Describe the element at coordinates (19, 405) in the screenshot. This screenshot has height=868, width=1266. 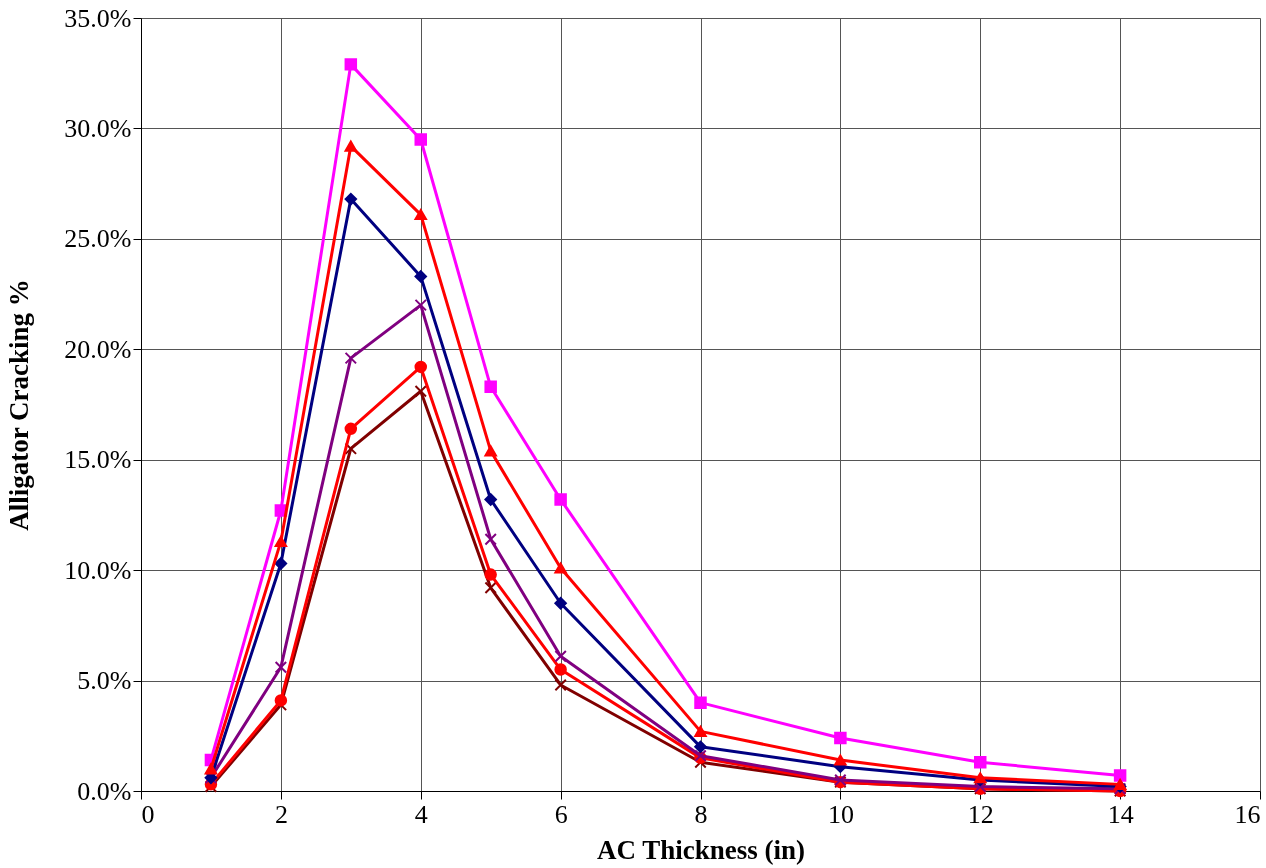
I see `y-axis-title: Alligator Cracking %` at that location.